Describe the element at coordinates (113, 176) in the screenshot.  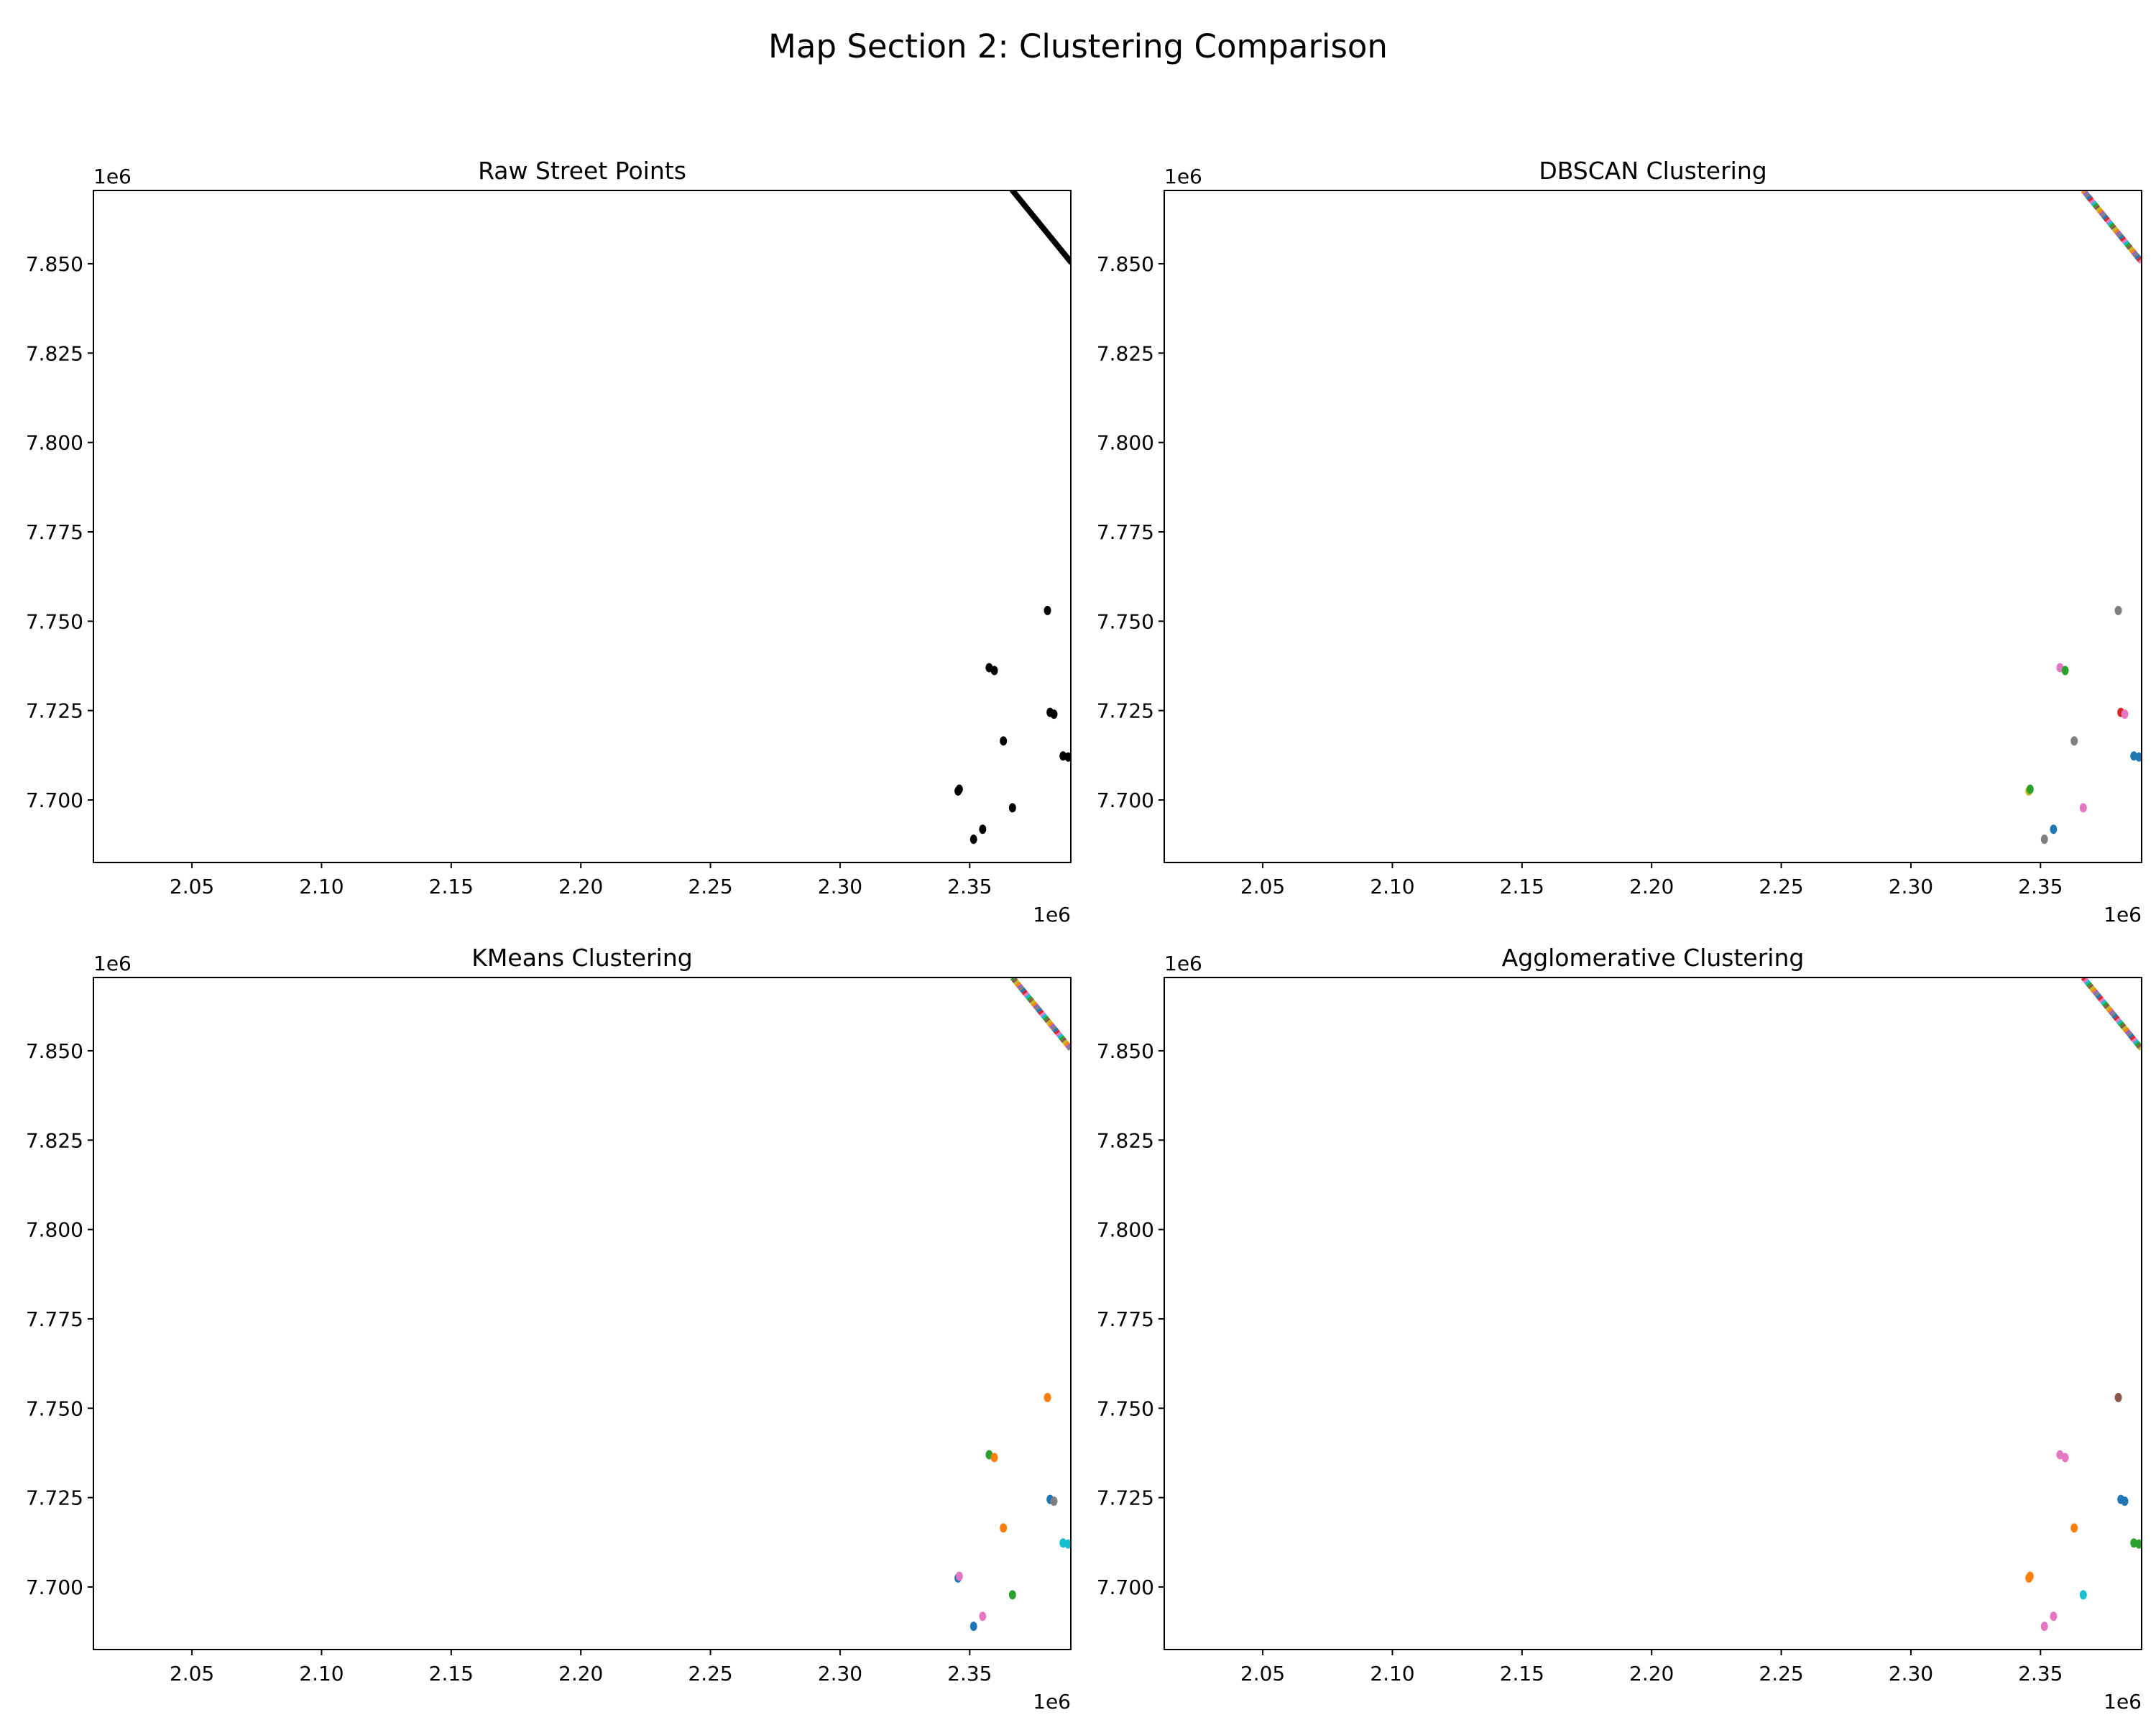
I see `y-offset-label-raw: 1e6` at that location.